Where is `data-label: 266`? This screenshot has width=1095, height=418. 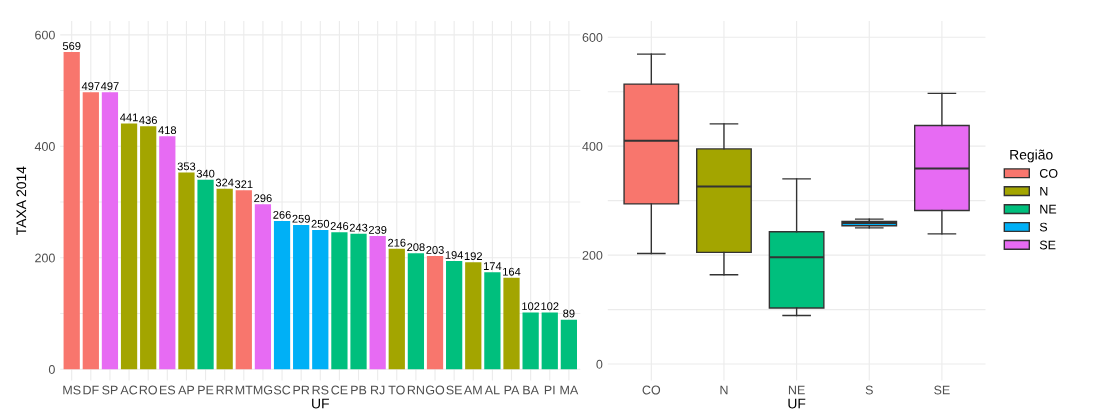
data-label: 266 is located at coordinates (282, 214).